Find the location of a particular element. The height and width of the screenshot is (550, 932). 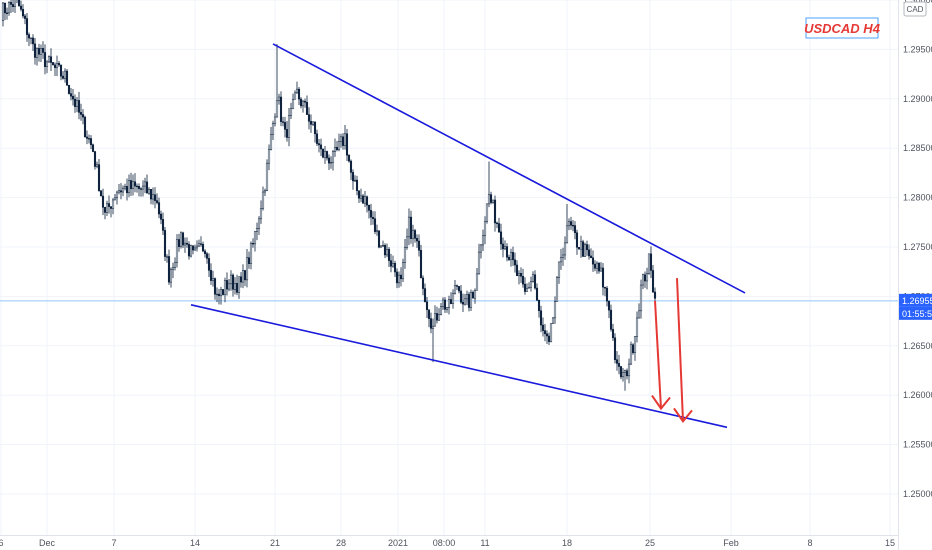

long-arrow-shaft is located at coordinates (680, 350).